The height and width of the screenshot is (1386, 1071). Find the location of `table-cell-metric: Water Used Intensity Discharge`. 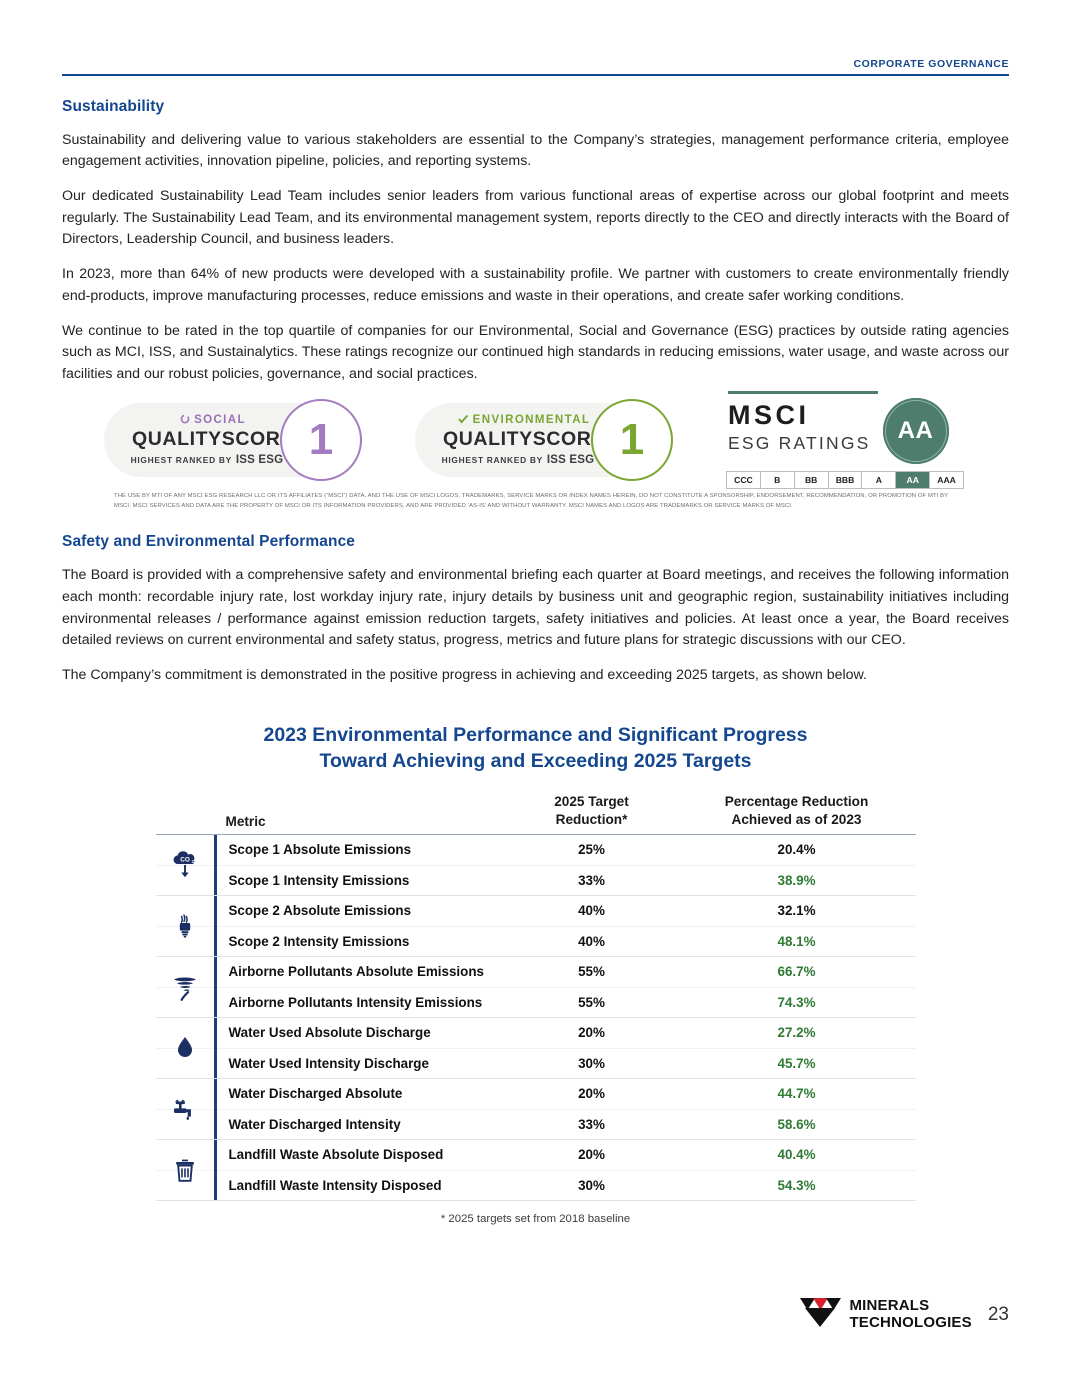

table-cell-metric: Water Used Intensity Discharge is located at coordinates (359, 1063).